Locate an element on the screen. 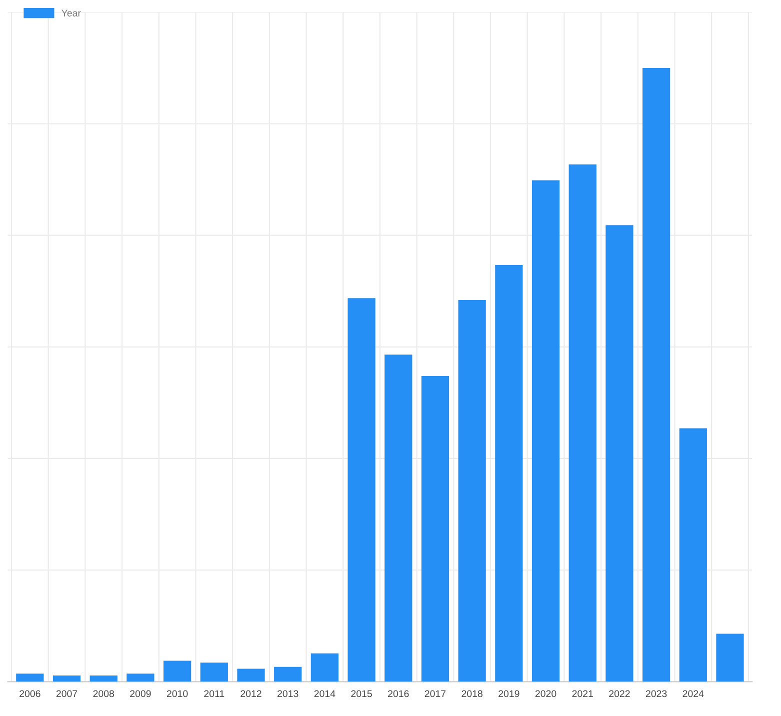 This screenshot has height=716, width=781. x-tick-label: 2016 is located at coordinates (398, 694).